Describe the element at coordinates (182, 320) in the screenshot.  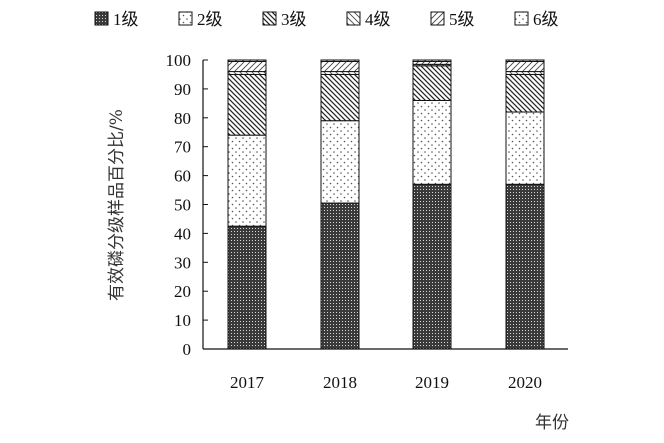
I see `y-tick-label: 10` at that location.